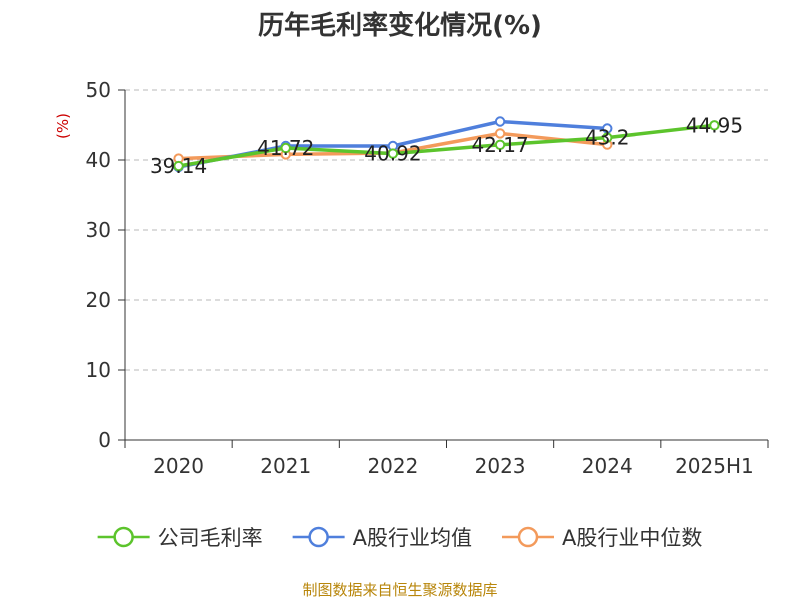 The image size is (800, 600). What do you see at coordinates (98, 370) in the screenshot?
I see `y-tick-label-10: 10` at bounding box center [98, 370].